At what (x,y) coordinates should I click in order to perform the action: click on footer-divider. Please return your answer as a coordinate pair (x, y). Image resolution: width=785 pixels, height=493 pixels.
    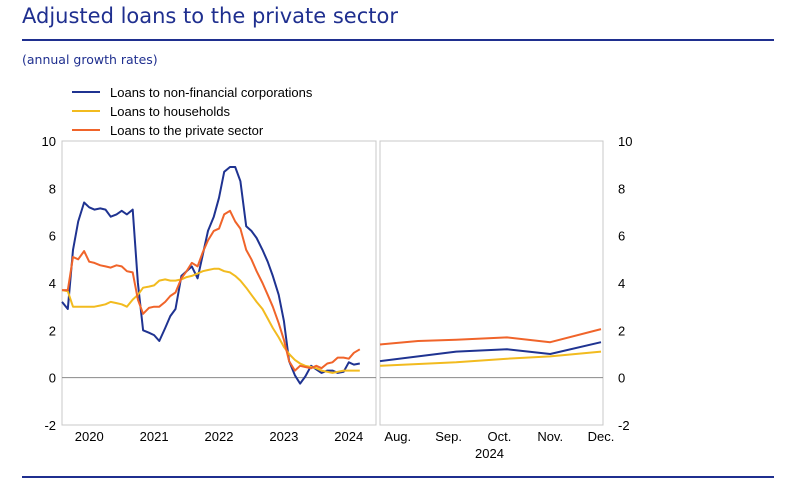
    Looking at the image, I should click on (398, 477).